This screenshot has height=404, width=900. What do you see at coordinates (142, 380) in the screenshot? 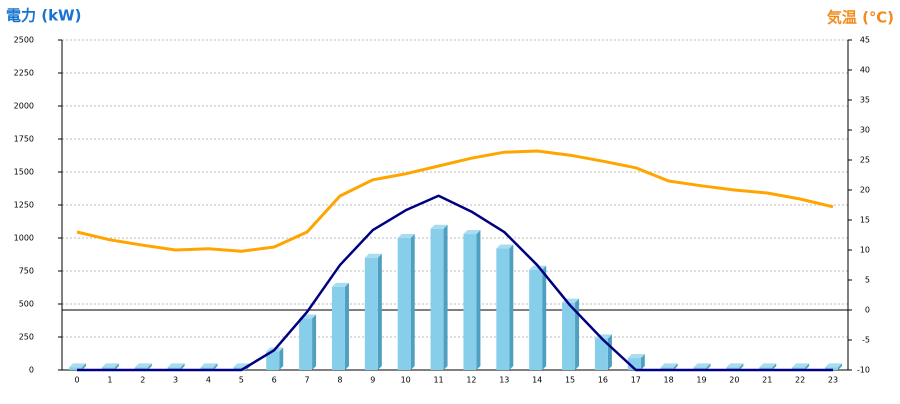
I see `x-tick-label: 2` at bounding box center [142, 380].